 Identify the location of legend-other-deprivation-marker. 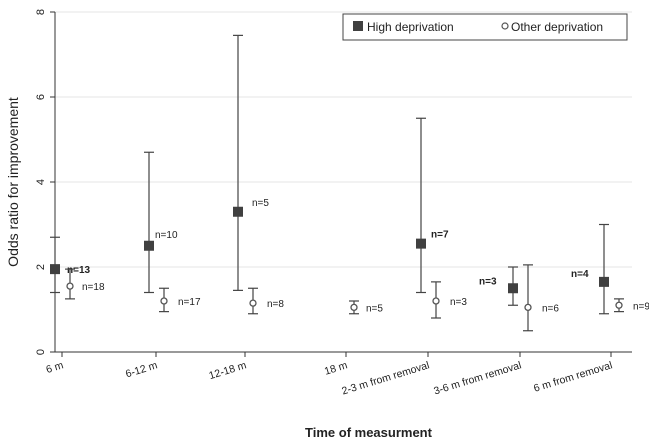
(505, 26).